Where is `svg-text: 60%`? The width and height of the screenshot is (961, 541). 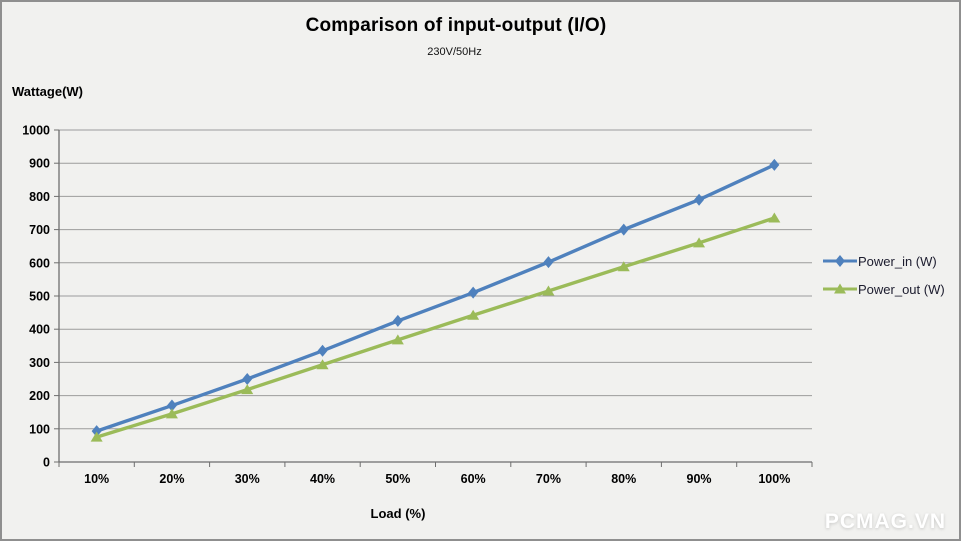 svg-text: 60% is located at coordinates (473, 479).